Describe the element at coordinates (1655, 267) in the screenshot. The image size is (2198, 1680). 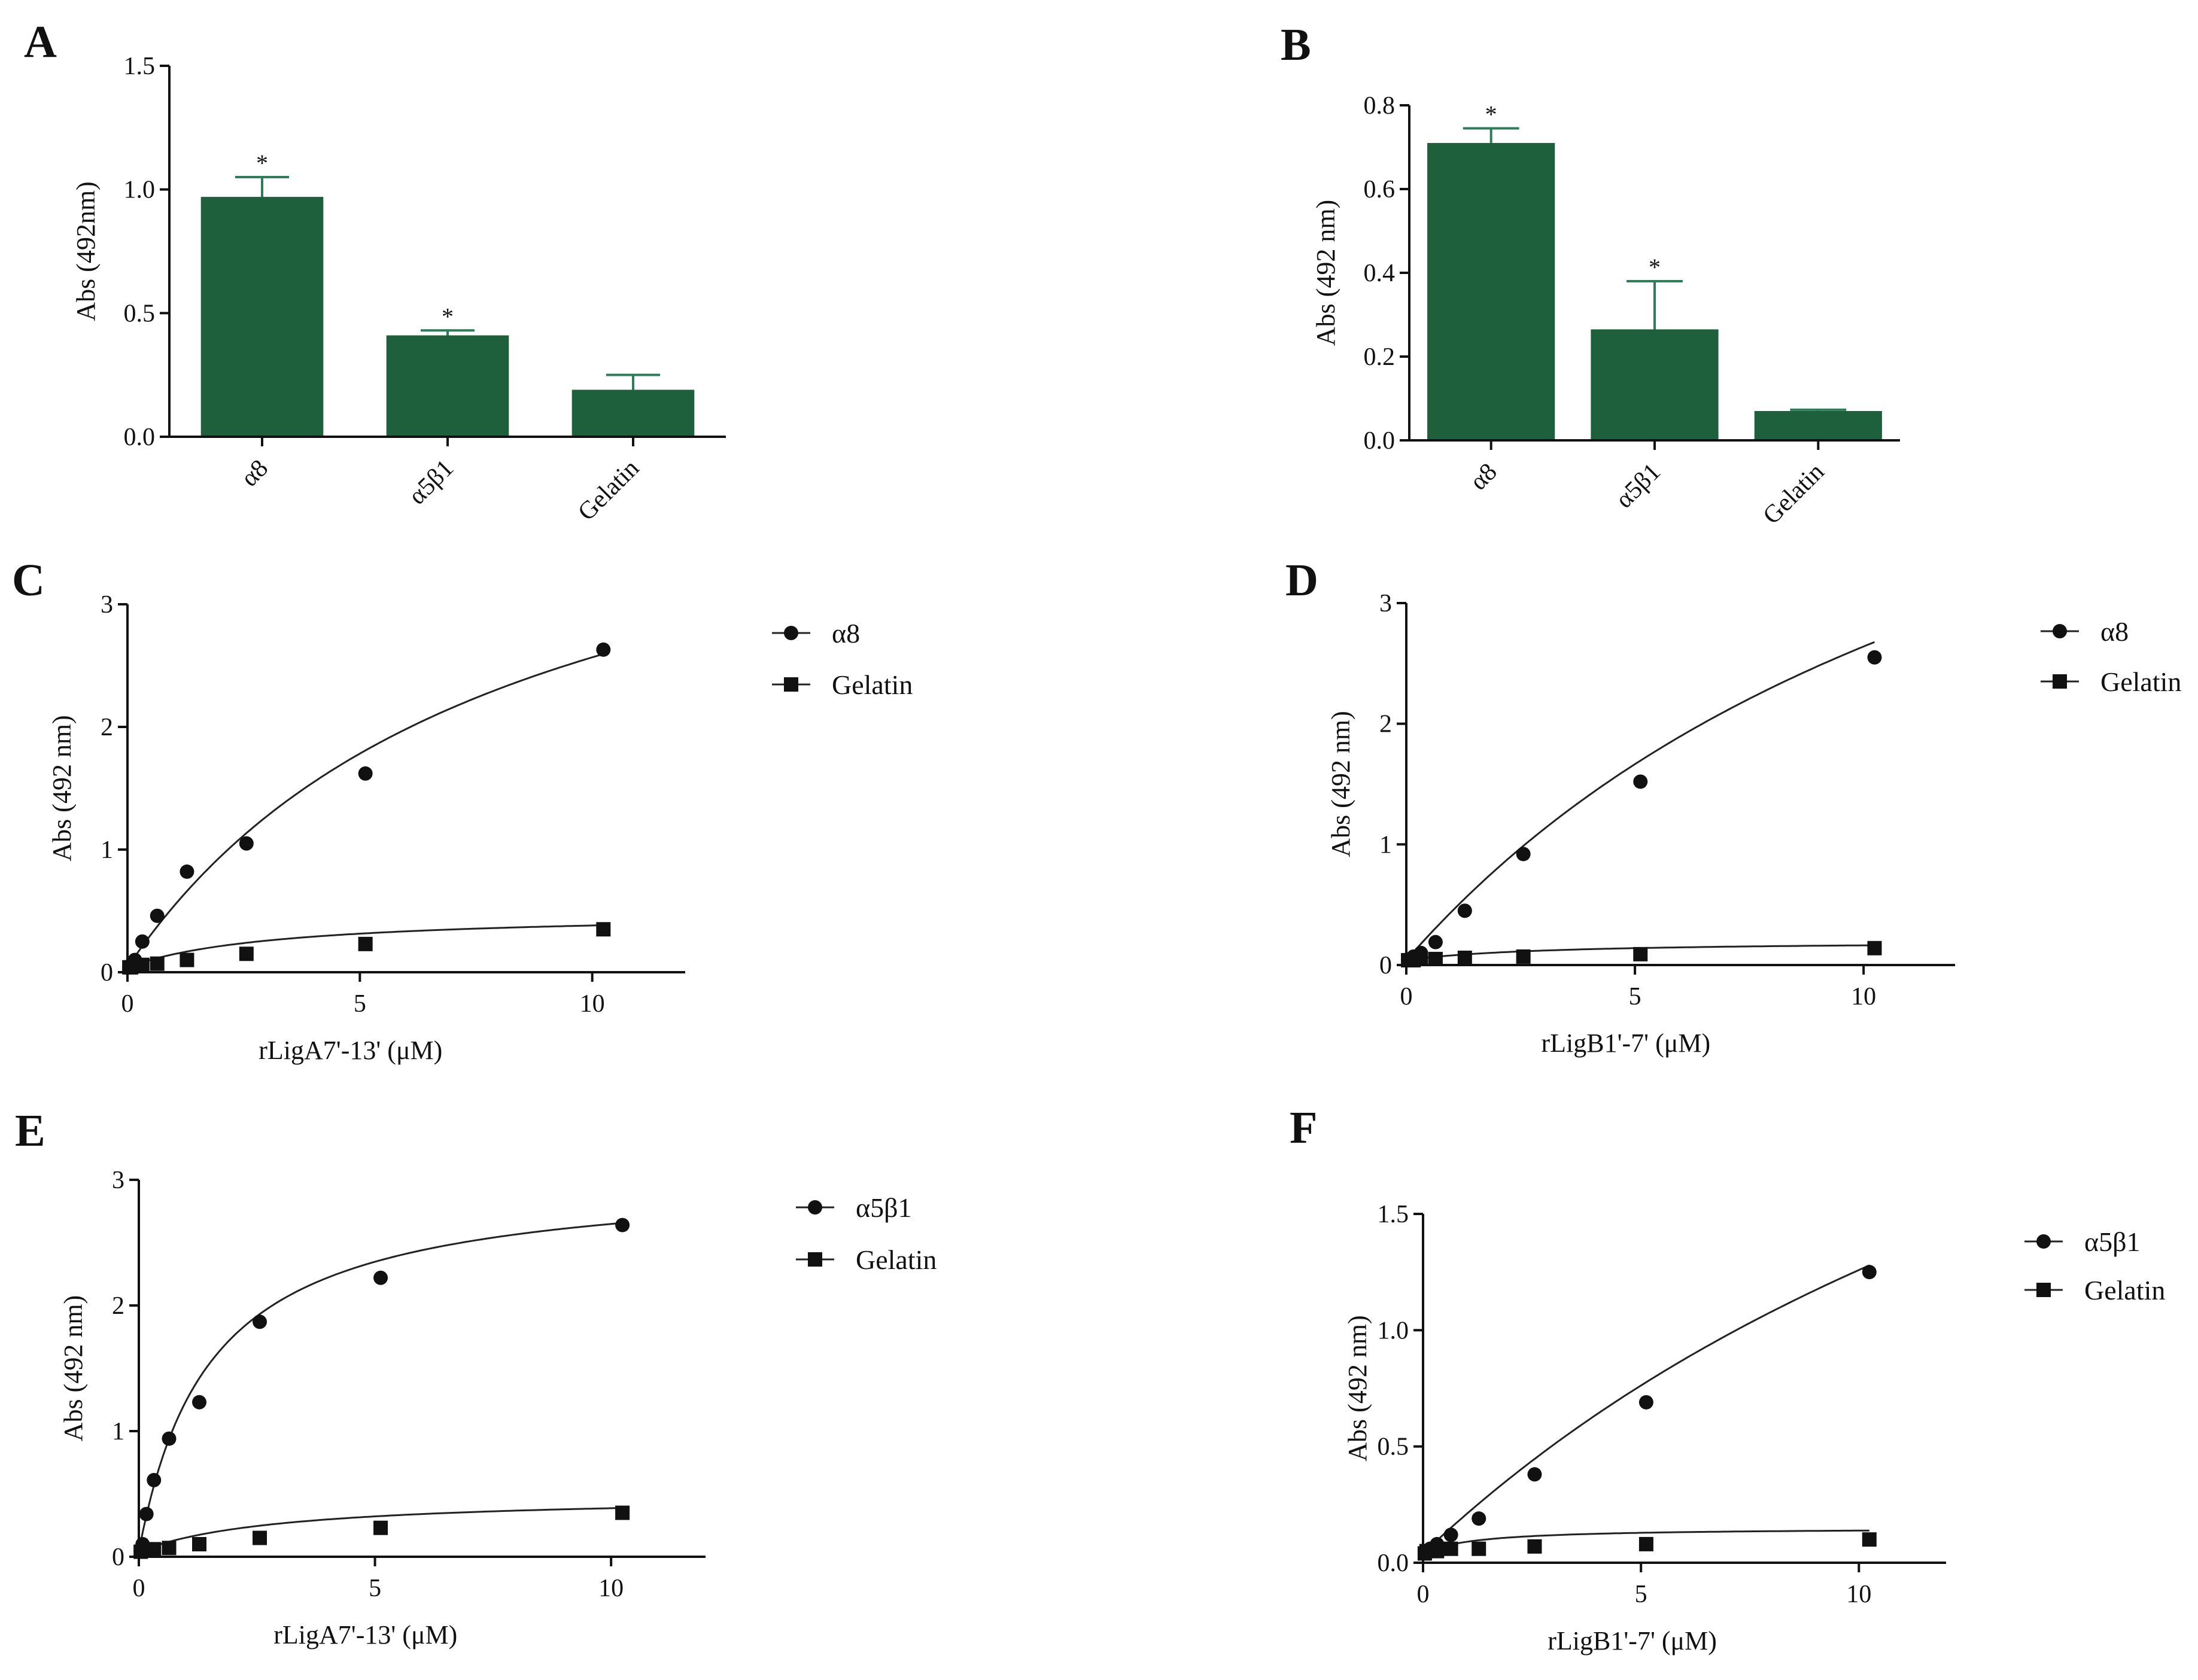
I see `significance-star-2: *` at that location.